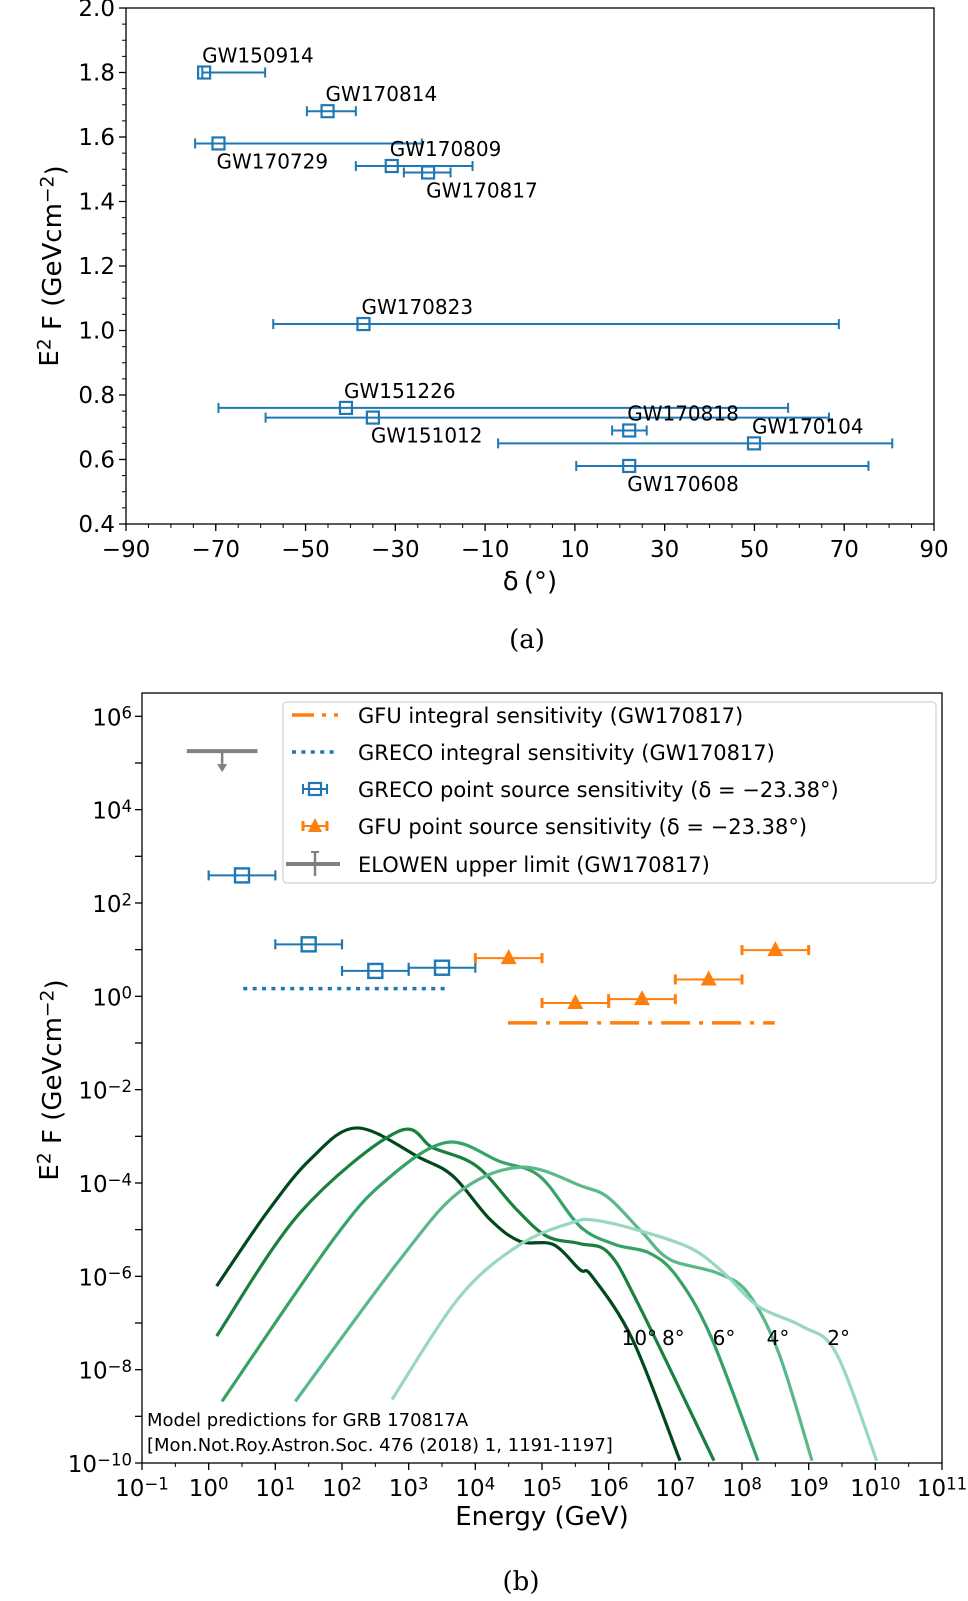 The width and height of the screenshot is (968, 1601). I want to click on x-tick-label: 104, so click(475, 1488).